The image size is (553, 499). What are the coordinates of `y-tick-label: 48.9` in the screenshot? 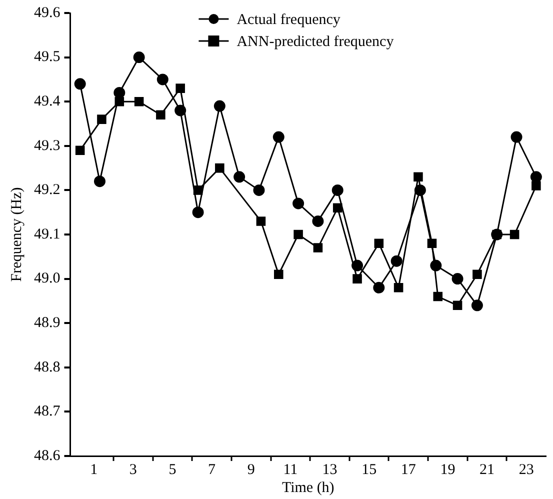 It's located at (47, 323).